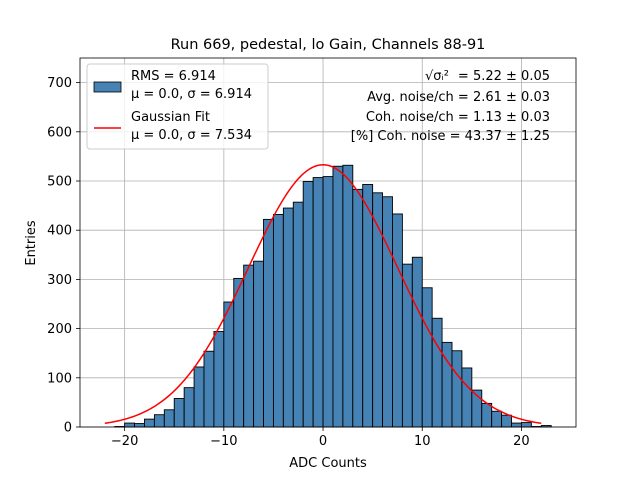  What do you see at coordinates (223, 441) in the screenshot?
I see `x-tick-label: −10` at bounding box center [223, 441].